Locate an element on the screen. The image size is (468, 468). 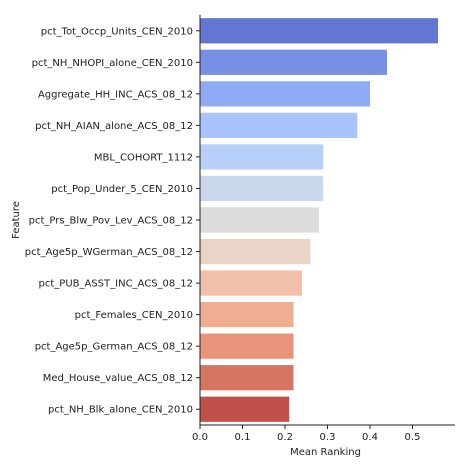
x-tick-label: 0.3 is located at coordinates (328, 437).